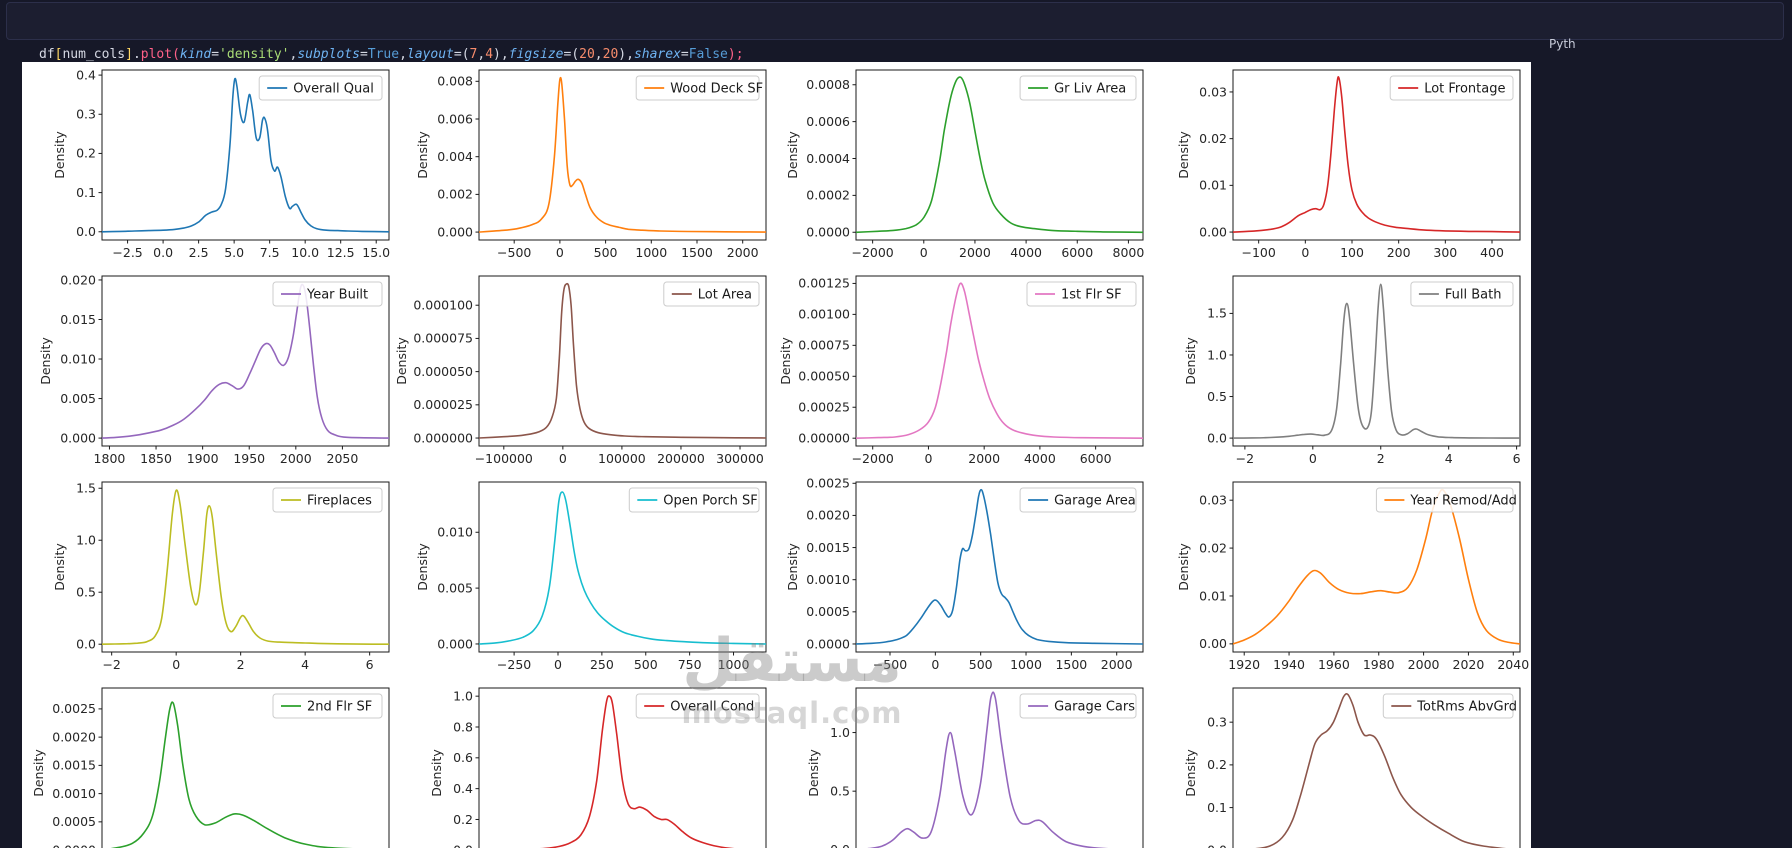 The image size is (1792, 848). What do you see at coordinates (514, 252) in the screenshot?
I see `x-tick-label: −500` at bounding box center [514, 252].